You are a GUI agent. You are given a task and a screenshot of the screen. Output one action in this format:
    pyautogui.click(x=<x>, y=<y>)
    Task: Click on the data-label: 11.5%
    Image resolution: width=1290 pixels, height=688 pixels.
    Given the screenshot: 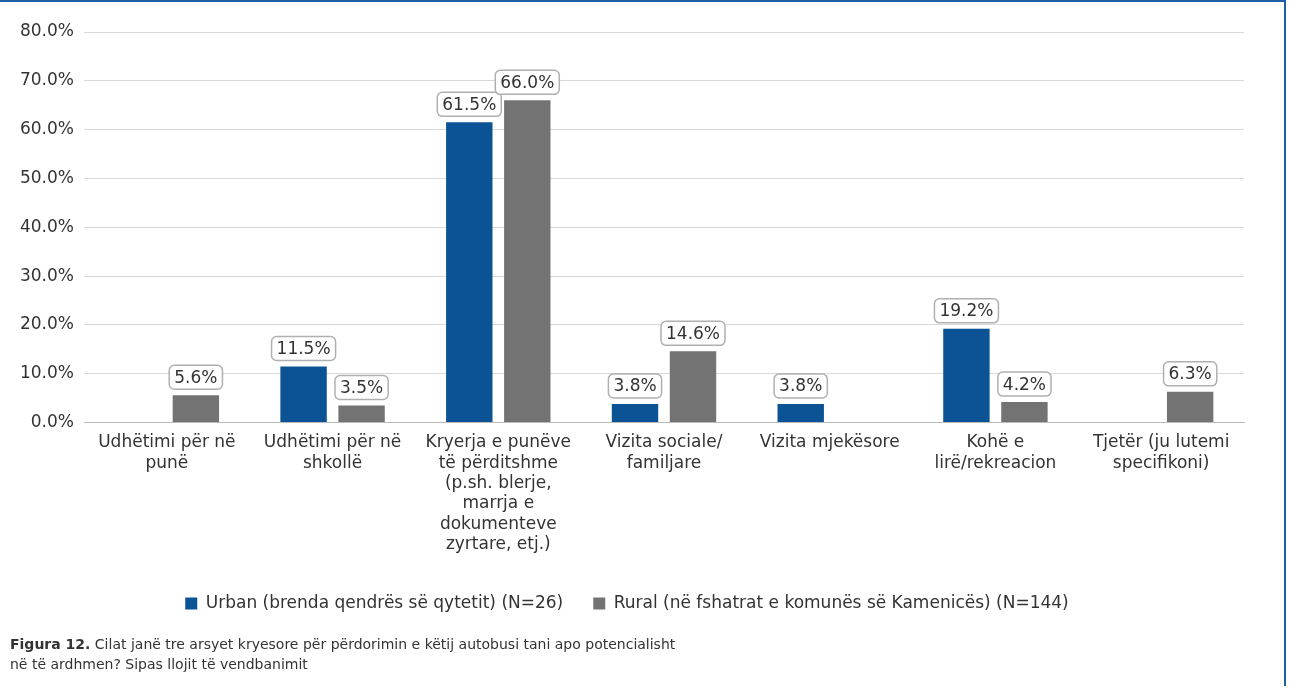 What is the action you would take?
    pyautogui.click(x=303, y=347)
    